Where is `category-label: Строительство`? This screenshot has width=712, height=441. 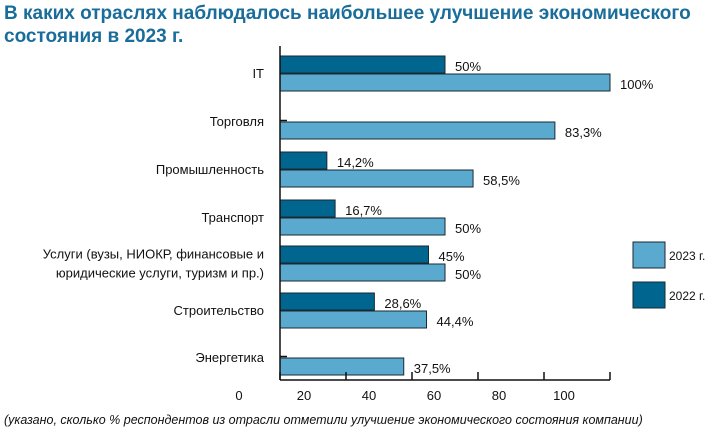
category-label: Строительство is located at coordinates (219, 310).